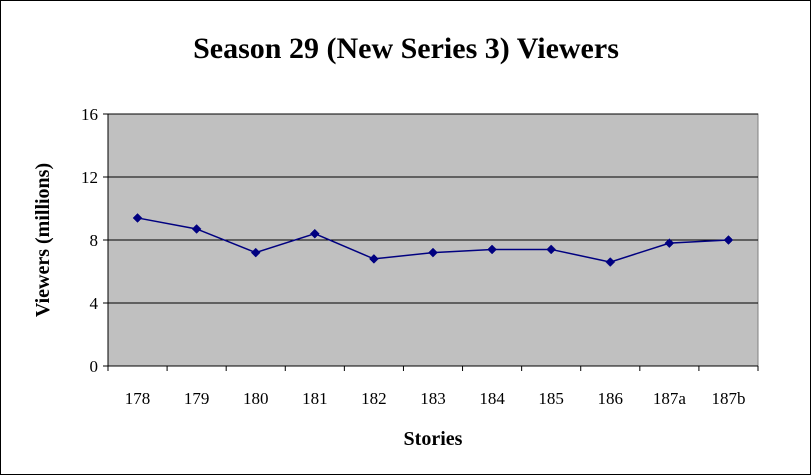  Describe the element at coordinates (492, 398) in the screenshot. I see `x-tick-label-6: 184` at that location.